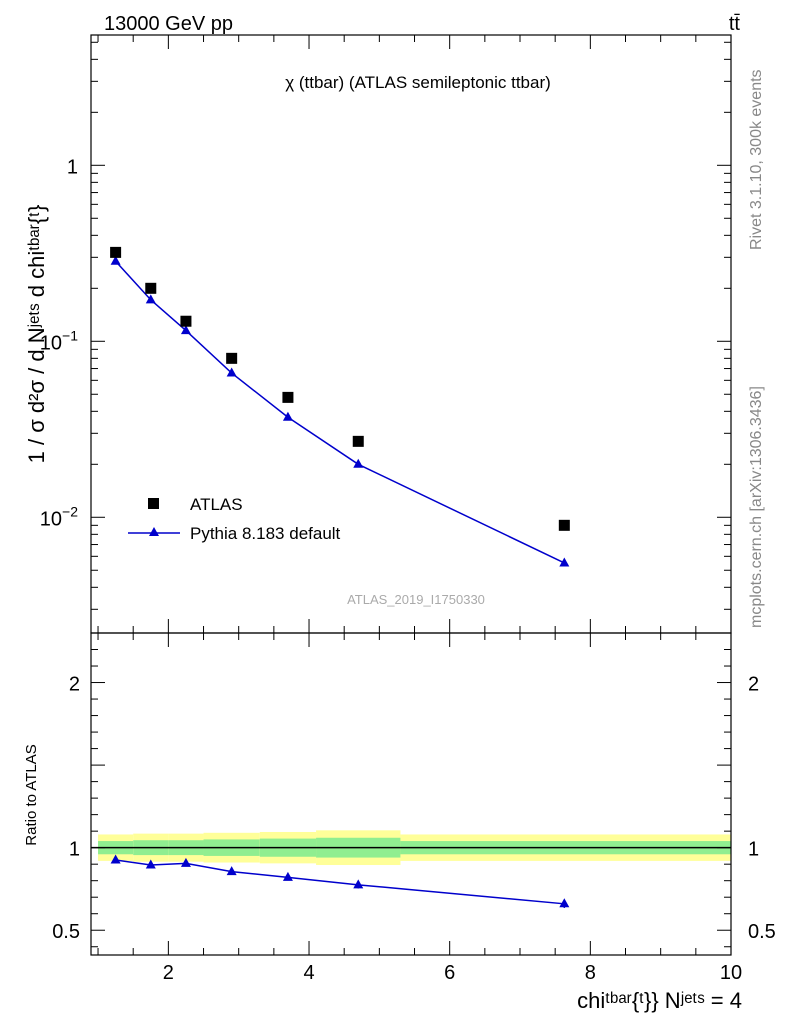 This screenshot has width=786, height=1024. What do you see at coordinates (756, 159) in the screenshot?
I see `rivet-version-label: Rivet 3.1.10, 300k events` at bounding box center [756, 159].